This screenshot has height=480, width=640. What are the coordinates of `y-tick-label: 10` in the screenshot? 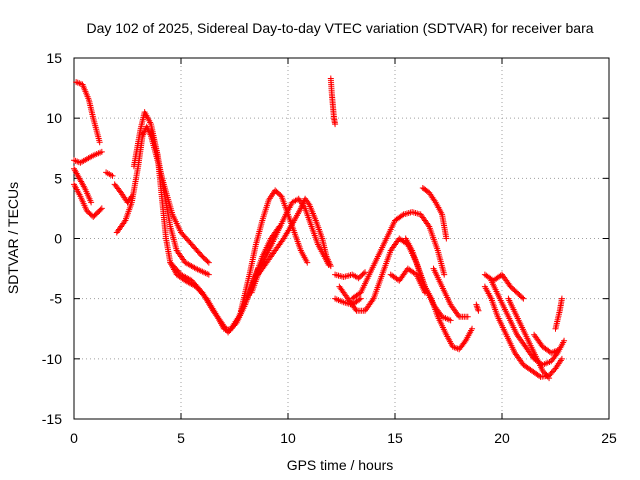 It's located at (54, 118).